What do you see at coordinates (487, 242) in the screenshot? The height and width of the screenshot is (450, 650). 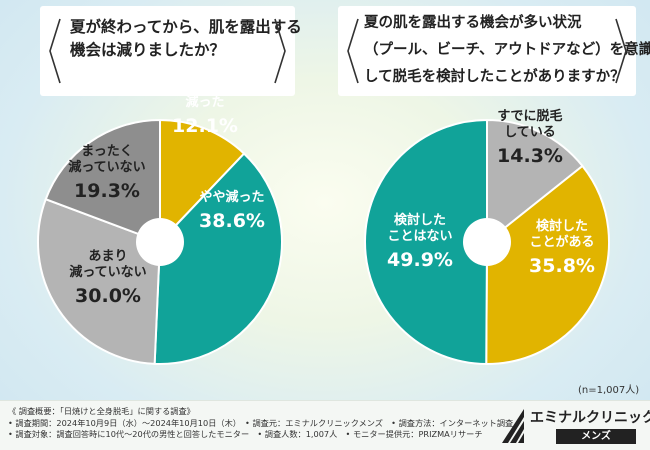 I see `pie2-center-hole` at bounding box center [487, 242].